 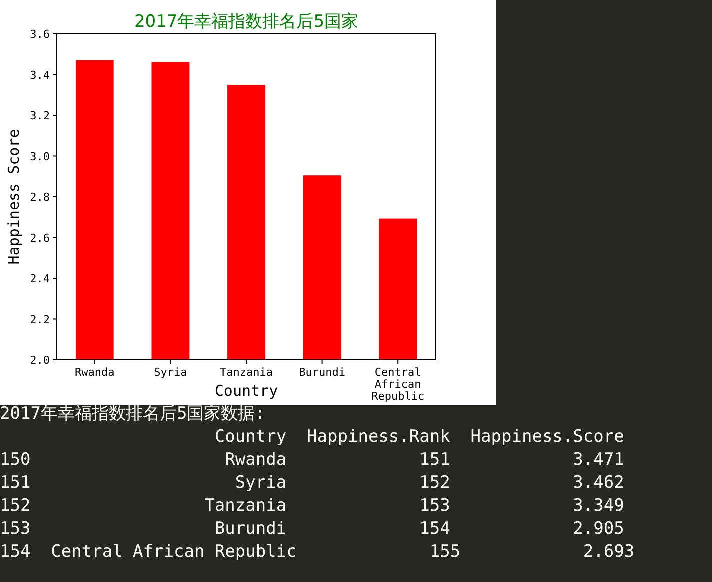 I want to click on x-tick-label: Rwanda, so click(x=95, y=372).